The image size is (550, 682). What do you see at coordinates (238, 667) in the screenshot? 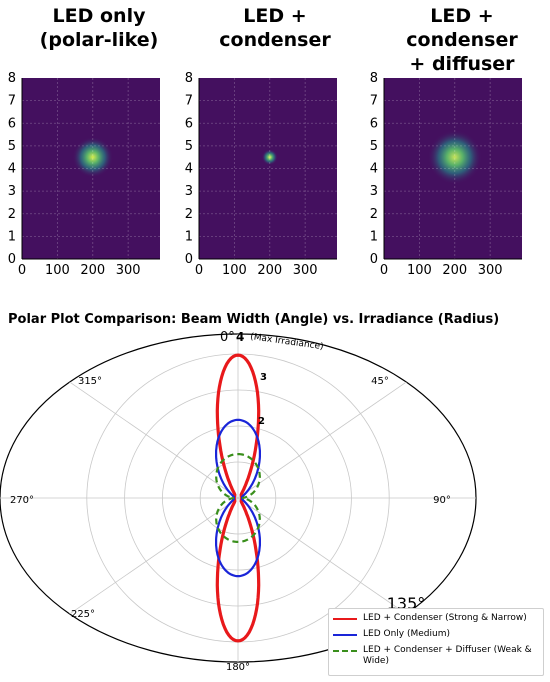
I see `angle-label-180: 180°` at bounding box center [238, 667].